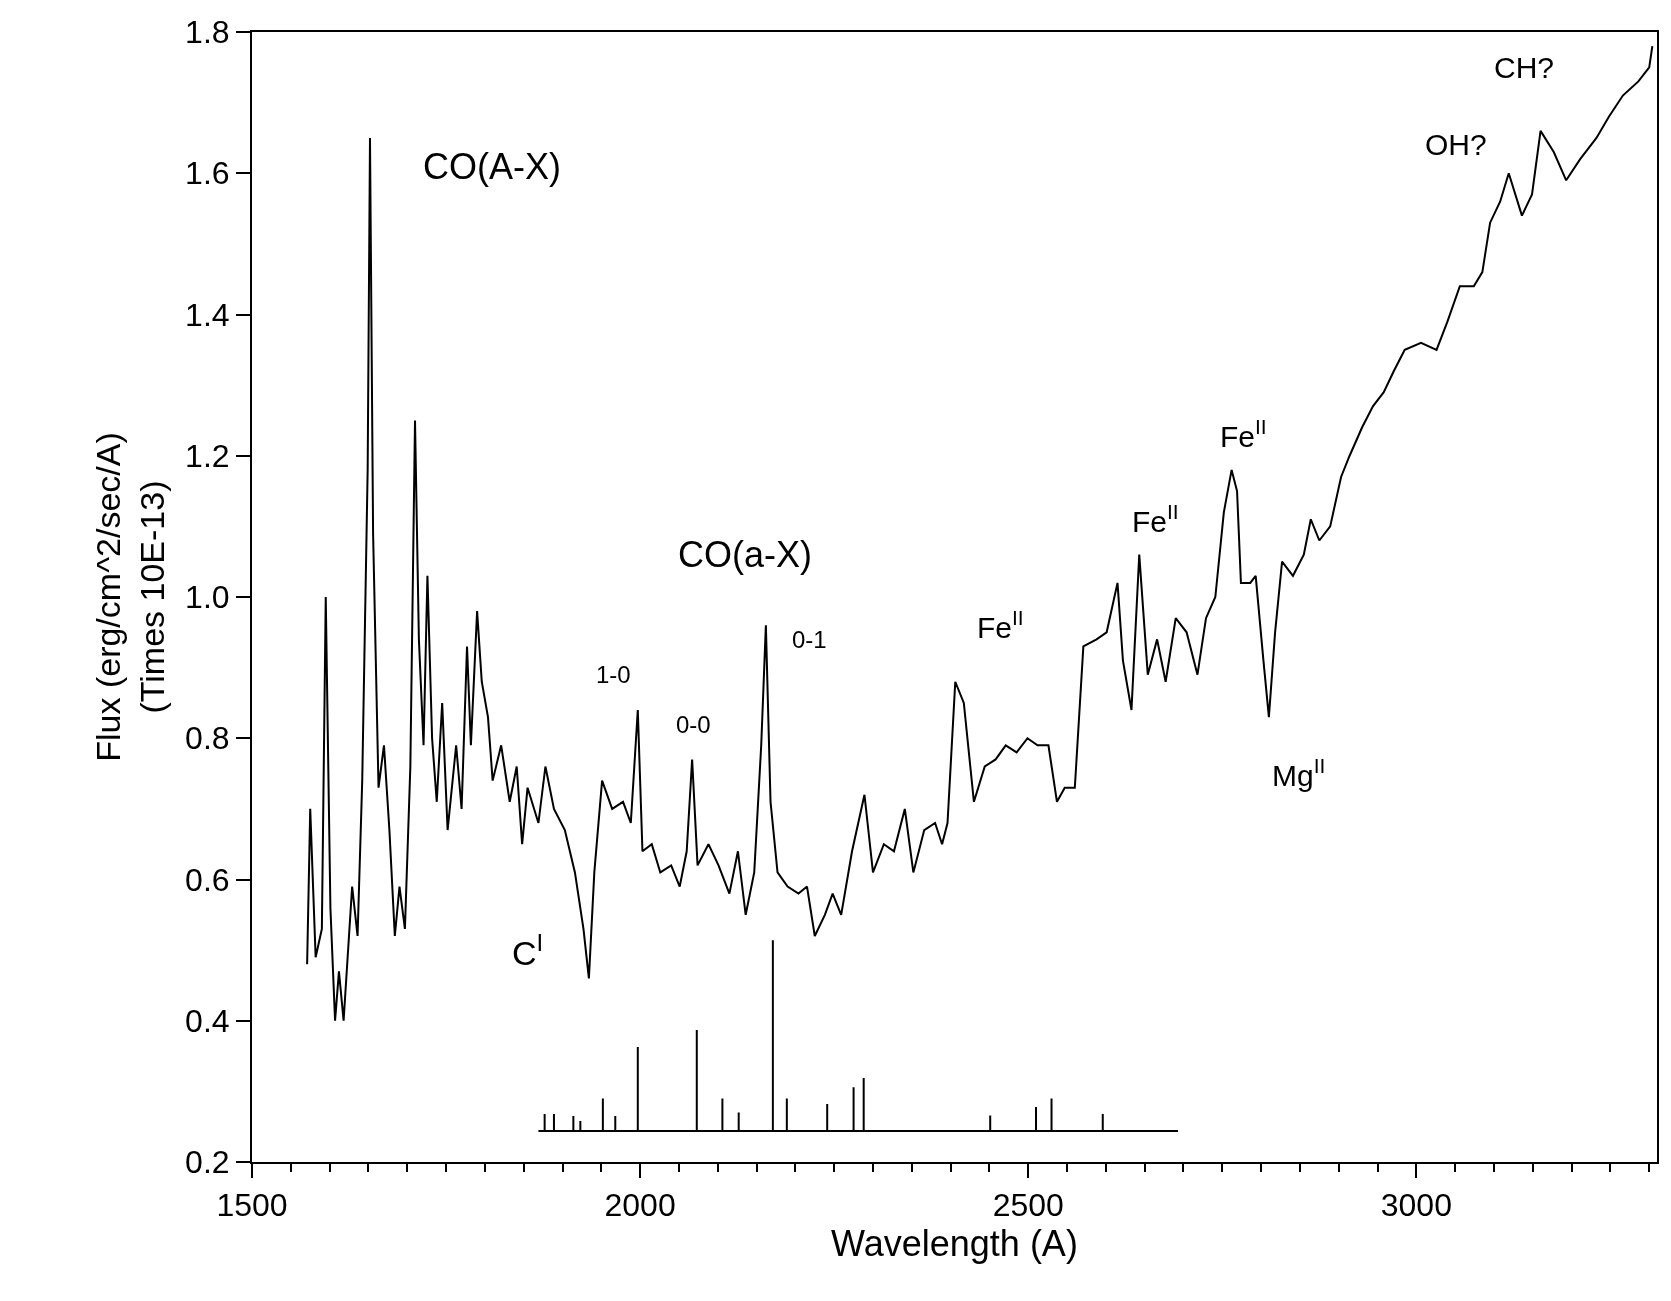  Describe the element at coordinates (613, 674) in the screenshot. I see `annotation: 1-0` at that location.